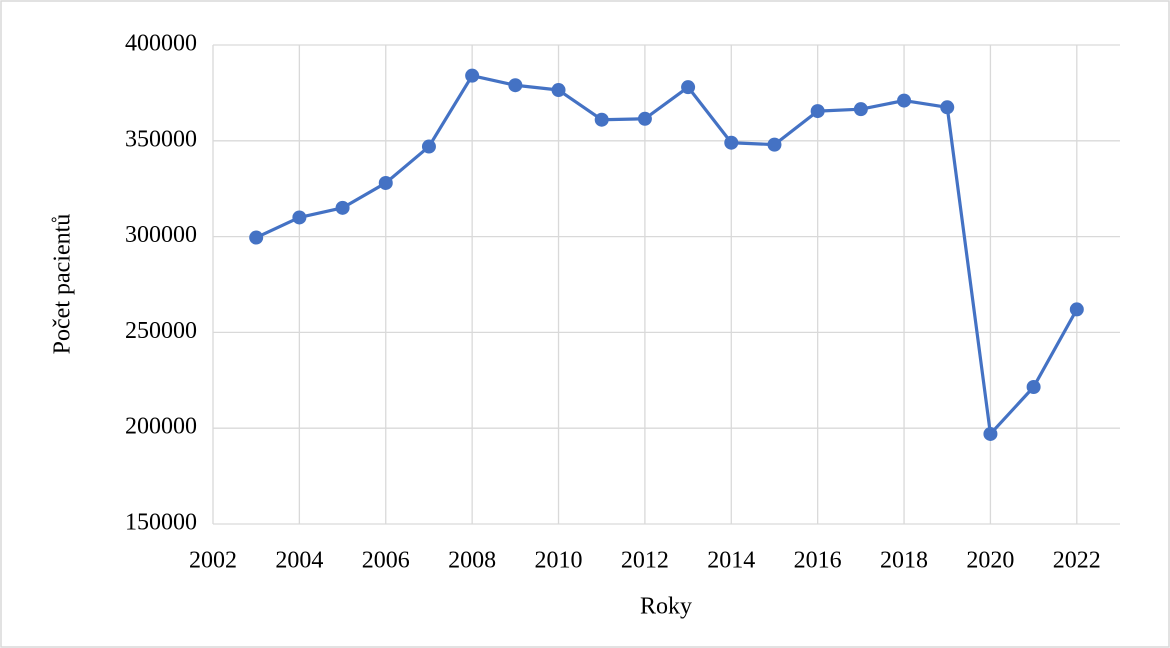 The width and height of the screenshot is (1170, 648). Describe the element at coordinates (472, 561) in the screenshot. I see `x-tick-label: 2008` at that location.